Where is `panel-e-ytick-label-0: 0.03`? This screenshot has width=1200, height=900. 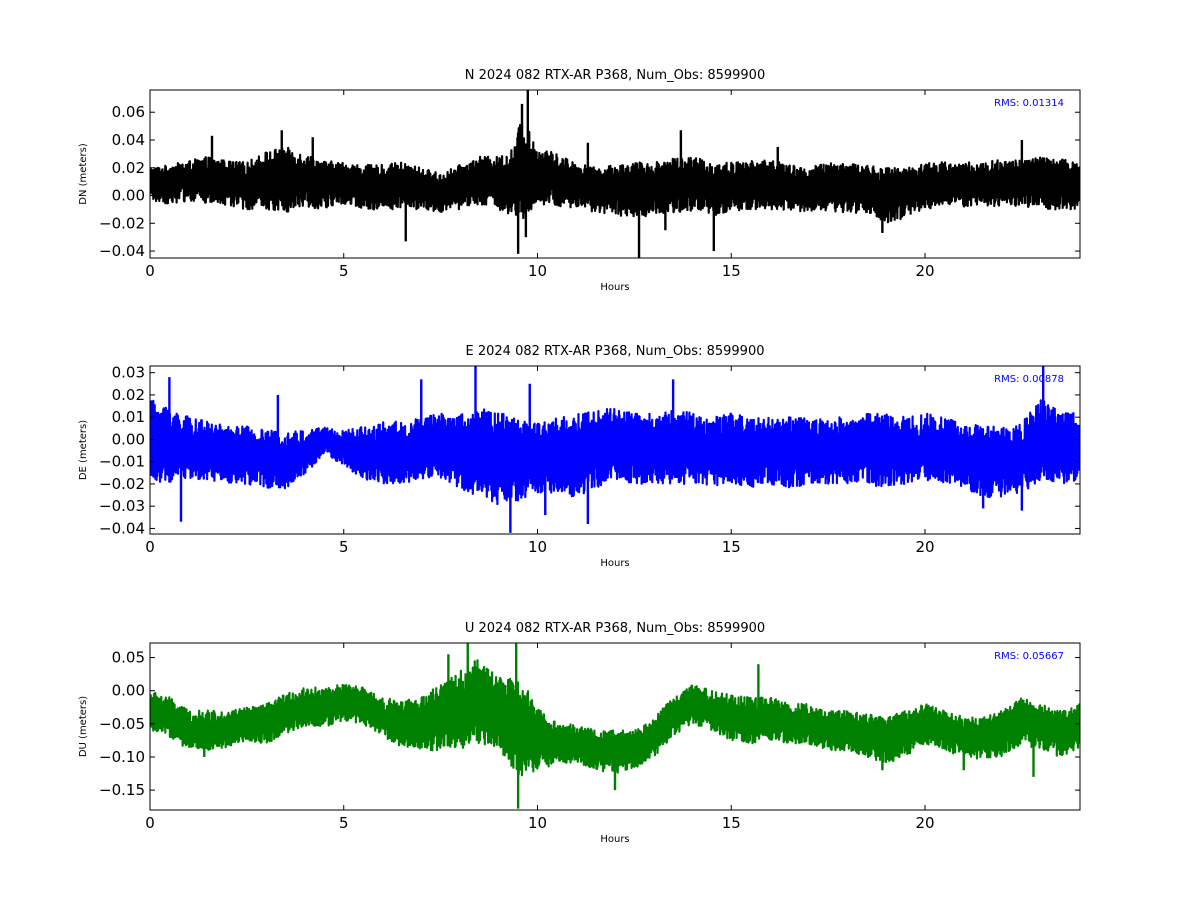
panel-e-ytick-label-0: 0.03 is located at coordinates (128, 373).